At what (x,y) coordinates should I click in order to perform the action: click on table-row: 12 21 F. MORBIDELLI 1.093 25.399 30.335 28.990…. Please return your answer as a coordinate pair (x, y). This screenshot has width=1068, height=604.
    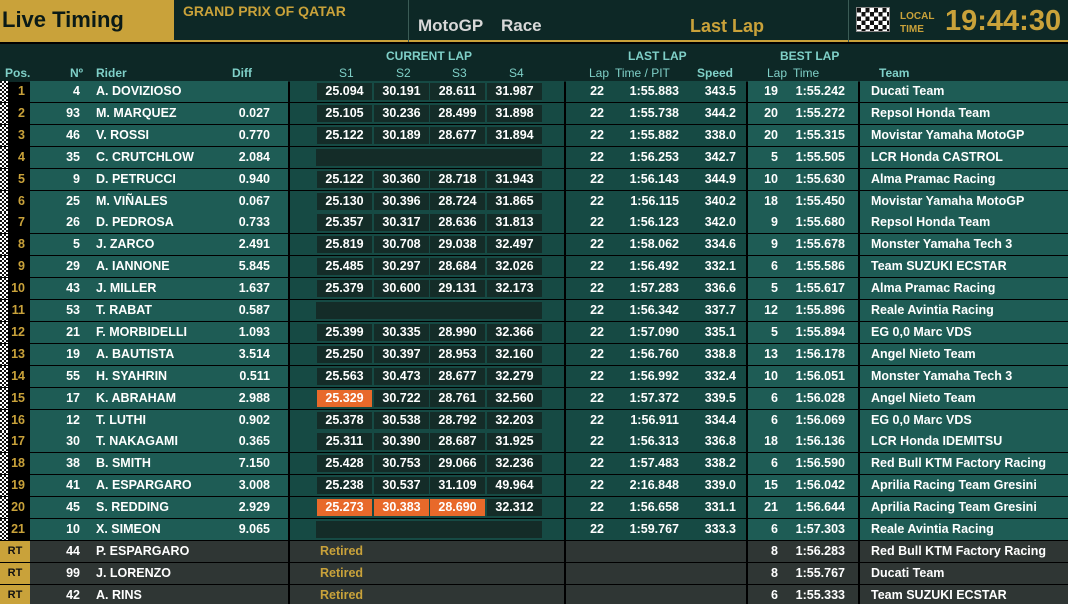
    Looking at the image, I should click on (534, 332).